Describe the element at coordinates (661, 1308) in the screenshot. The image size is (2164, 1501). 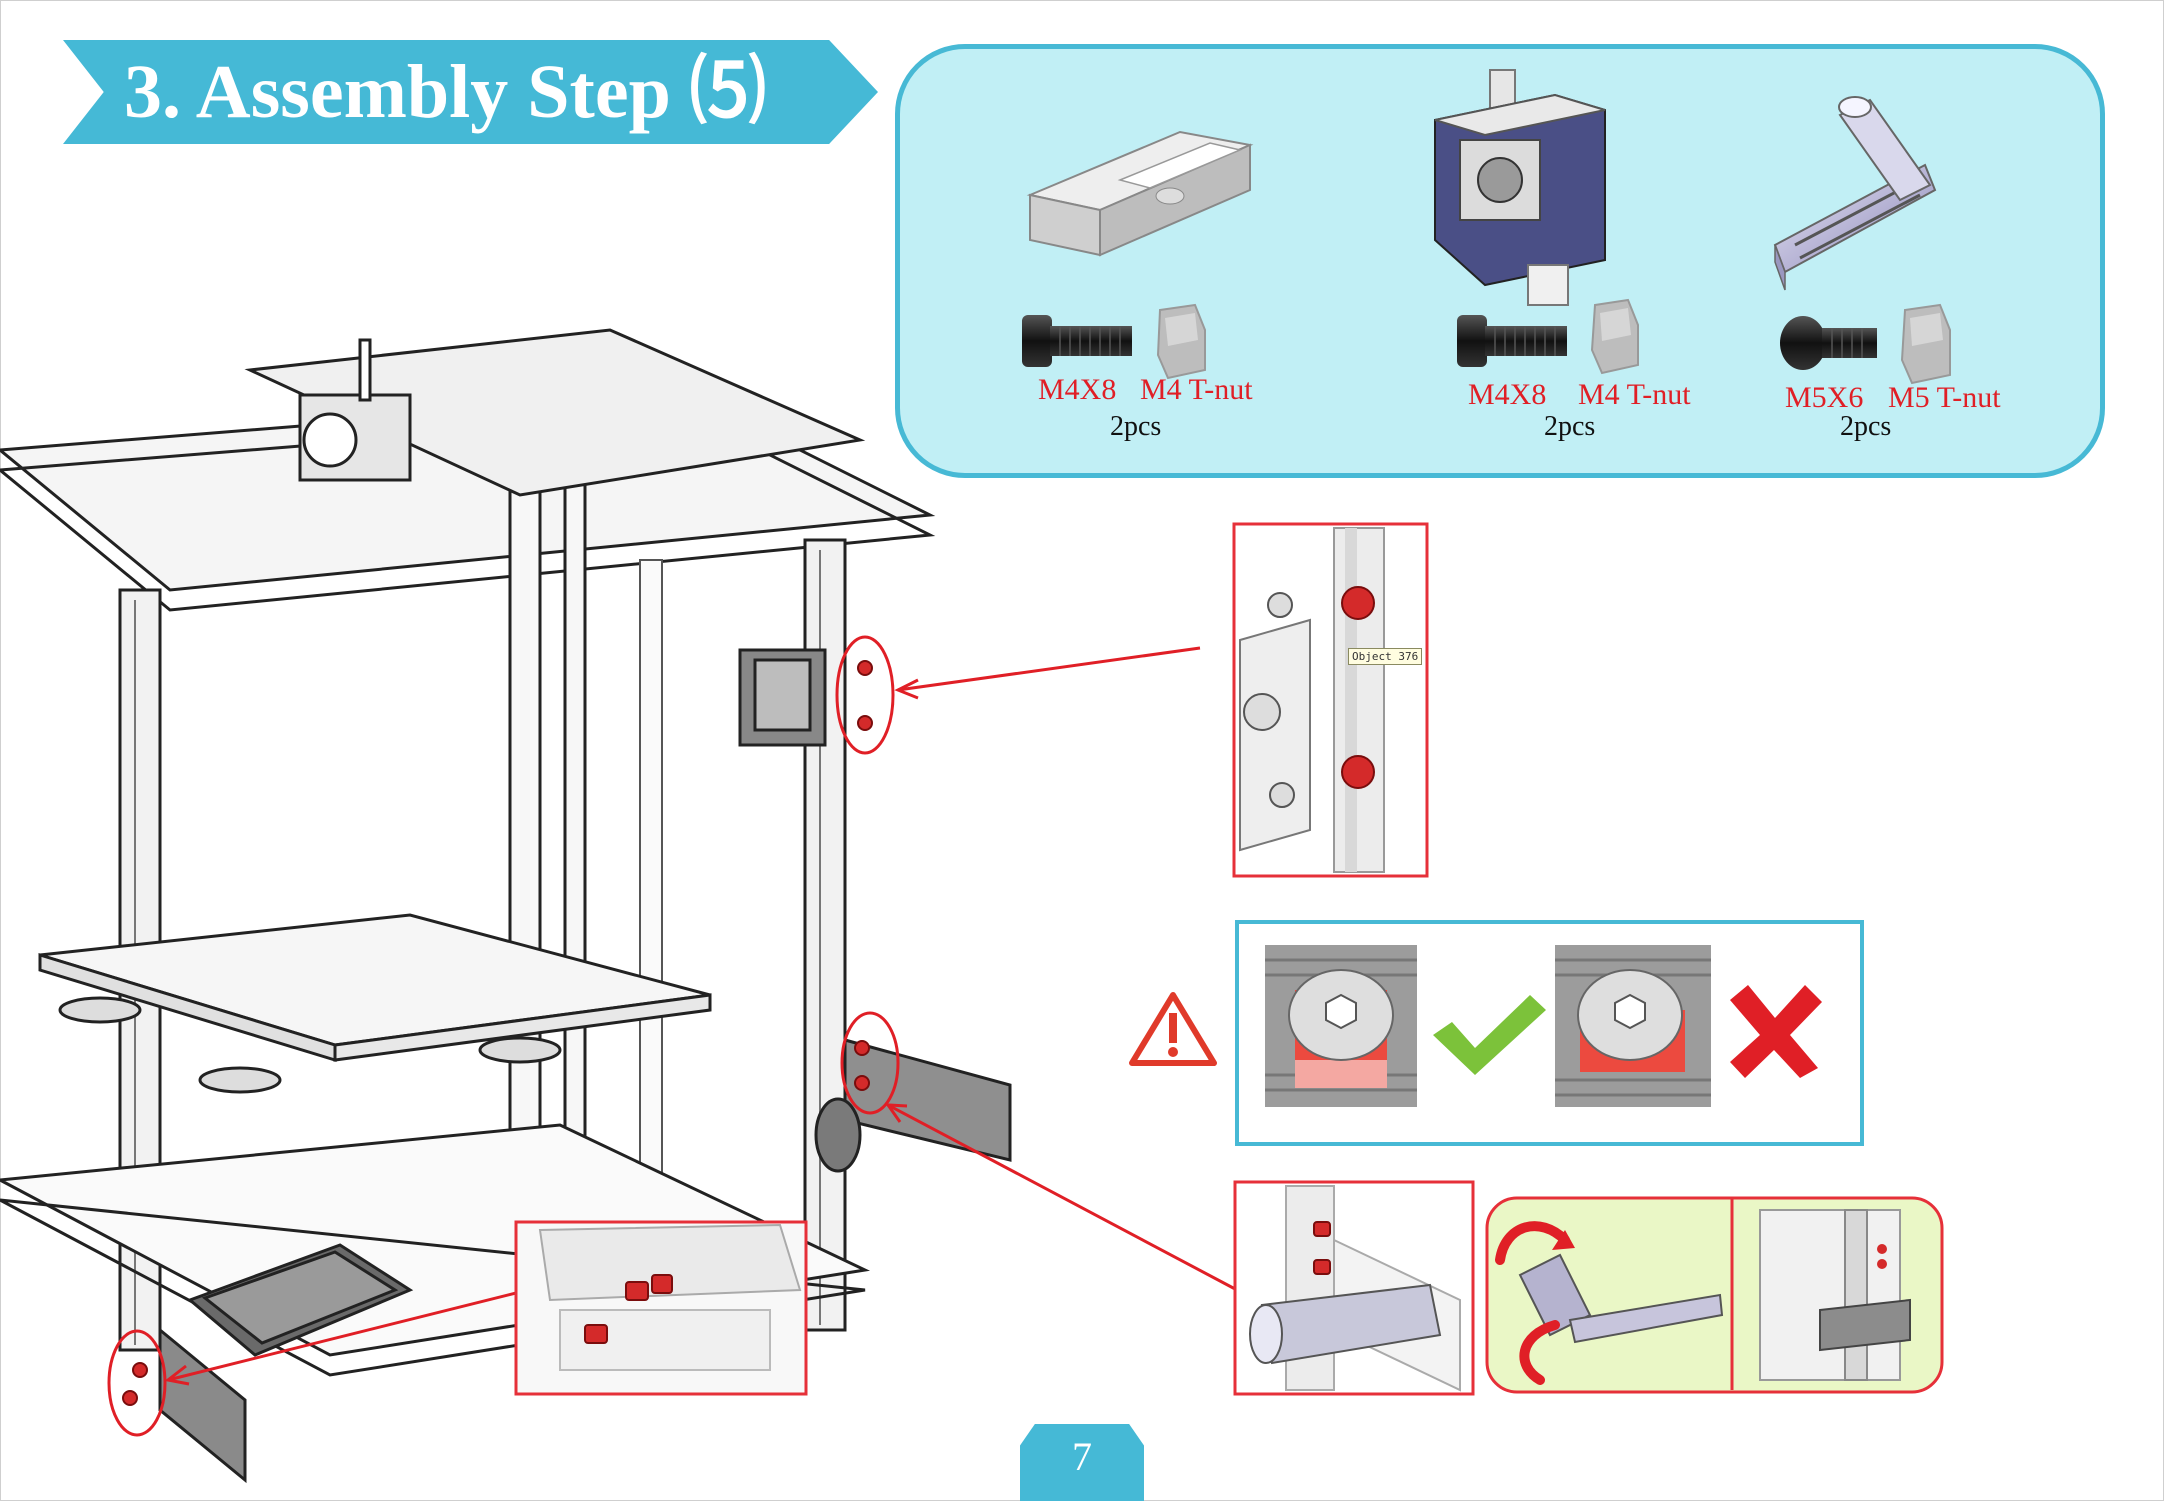
I see `base-screw-zoom` at that location.